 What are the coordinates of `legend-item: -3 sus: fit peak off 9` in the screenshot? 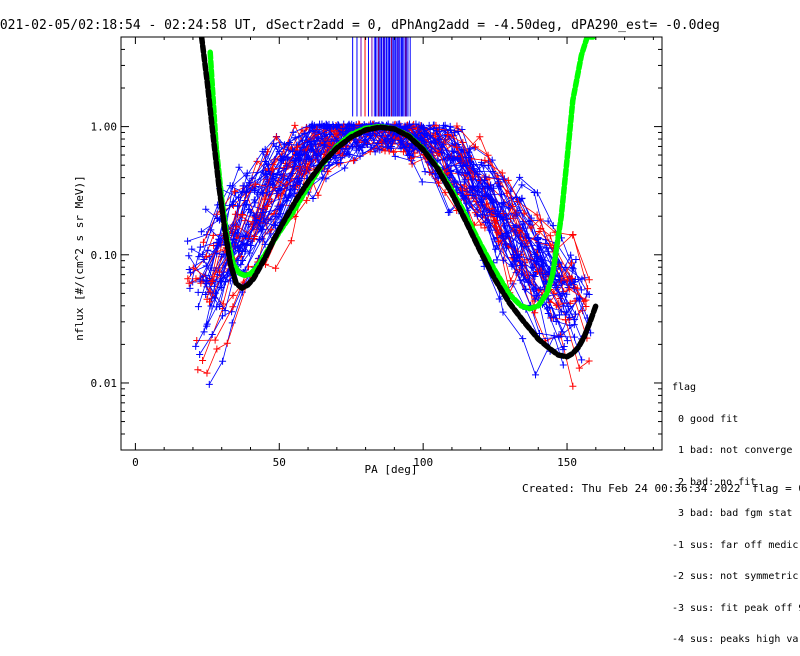 It's located at (736, 608).